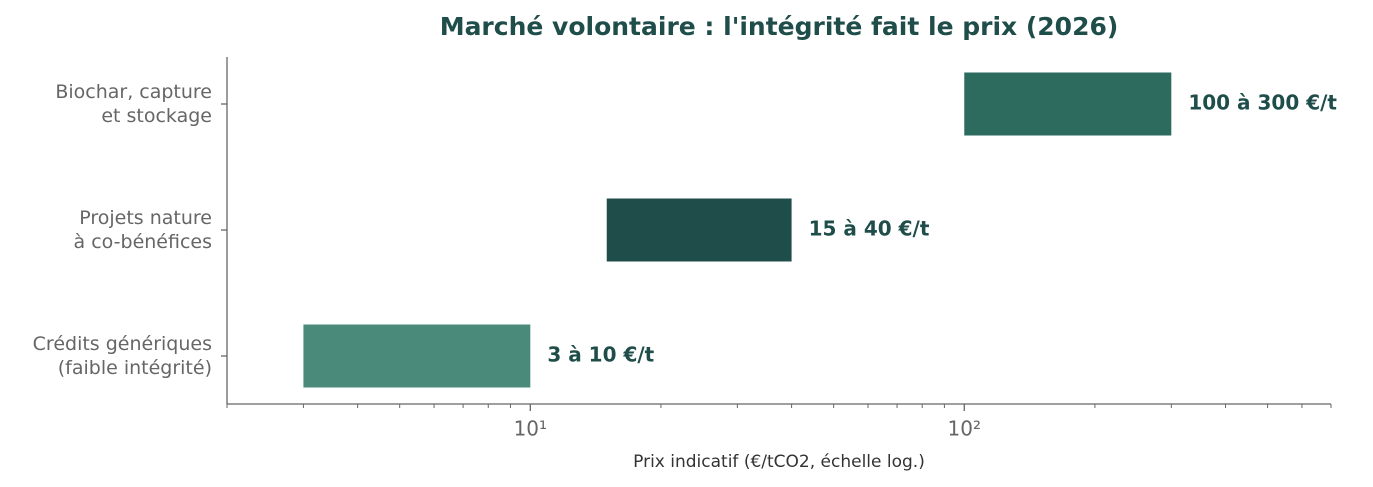 The width and height of the screenshot is (1373, 487). Describe the element at coordinates (530, 429) in the screenshot. I see `x-tick-label: 10¹` at that location.